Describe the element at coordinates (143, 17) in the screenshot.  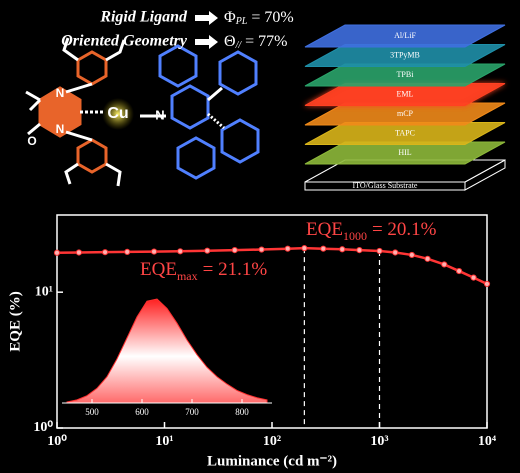
I see `header-label: Rigid Ligand` at that location.